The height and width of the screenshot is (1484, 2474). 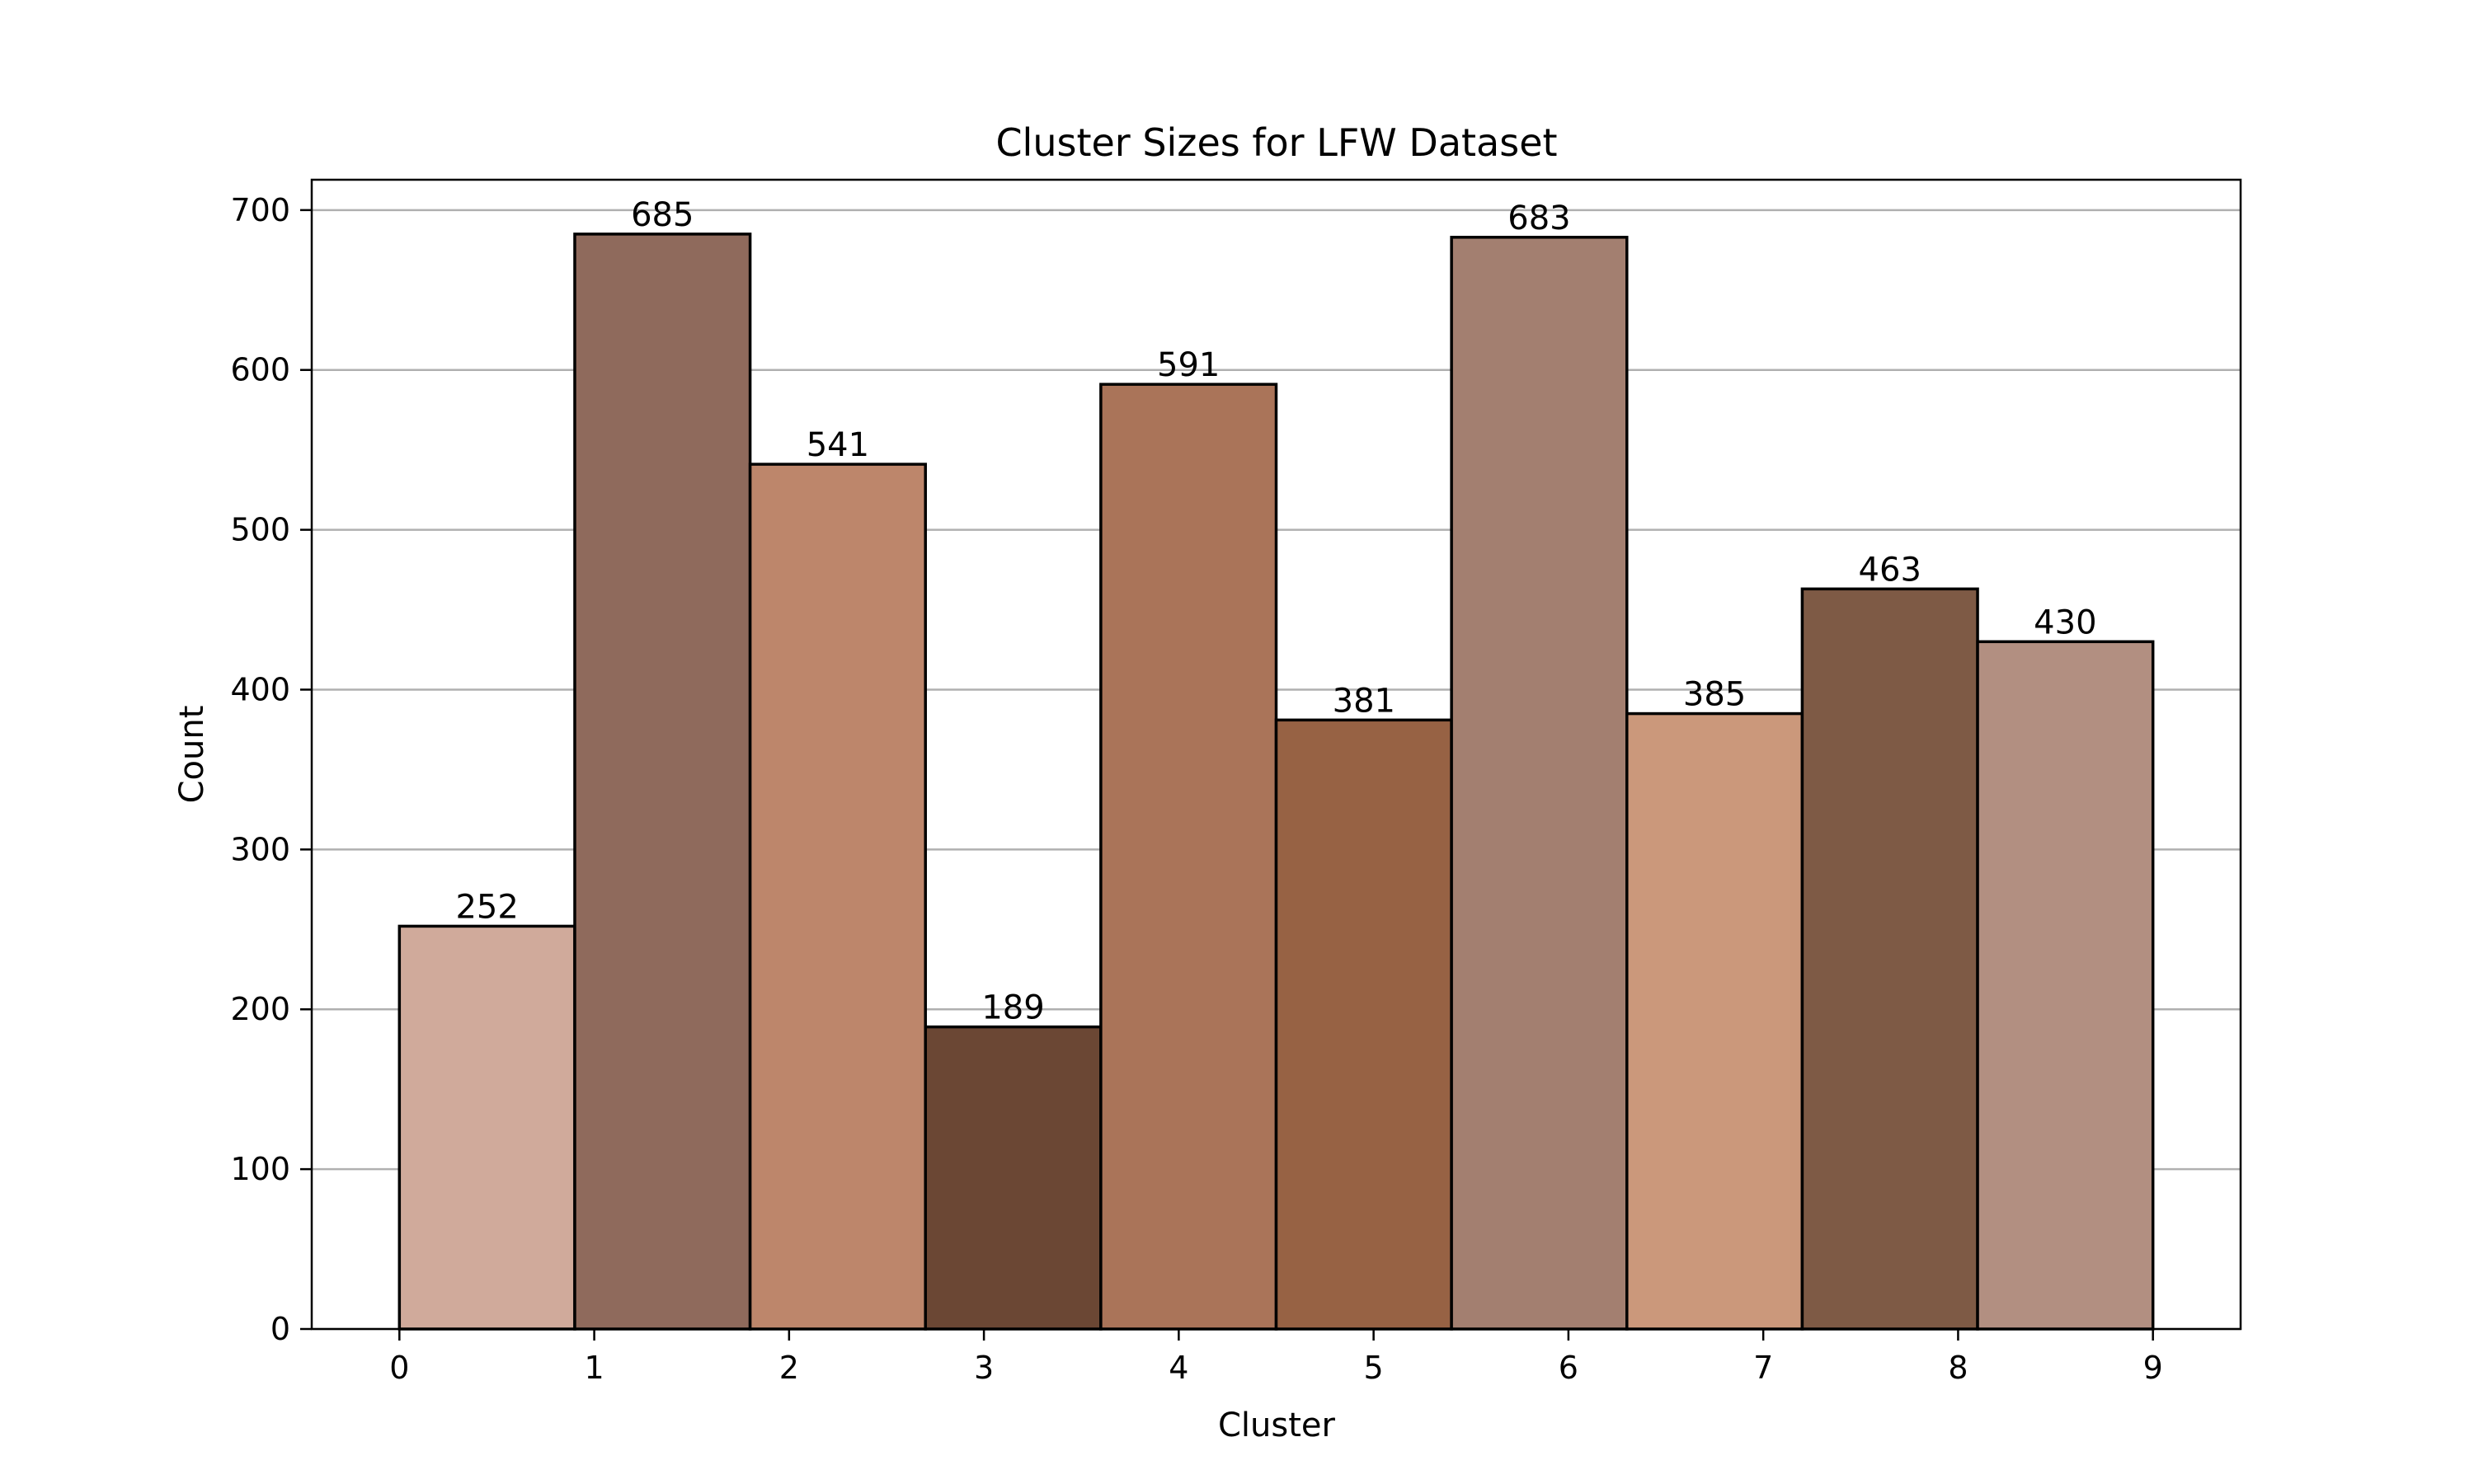 I want to click on y-axis-ticks: 0 100 200 300 400 500 600 700, so click(x=271, y=769).